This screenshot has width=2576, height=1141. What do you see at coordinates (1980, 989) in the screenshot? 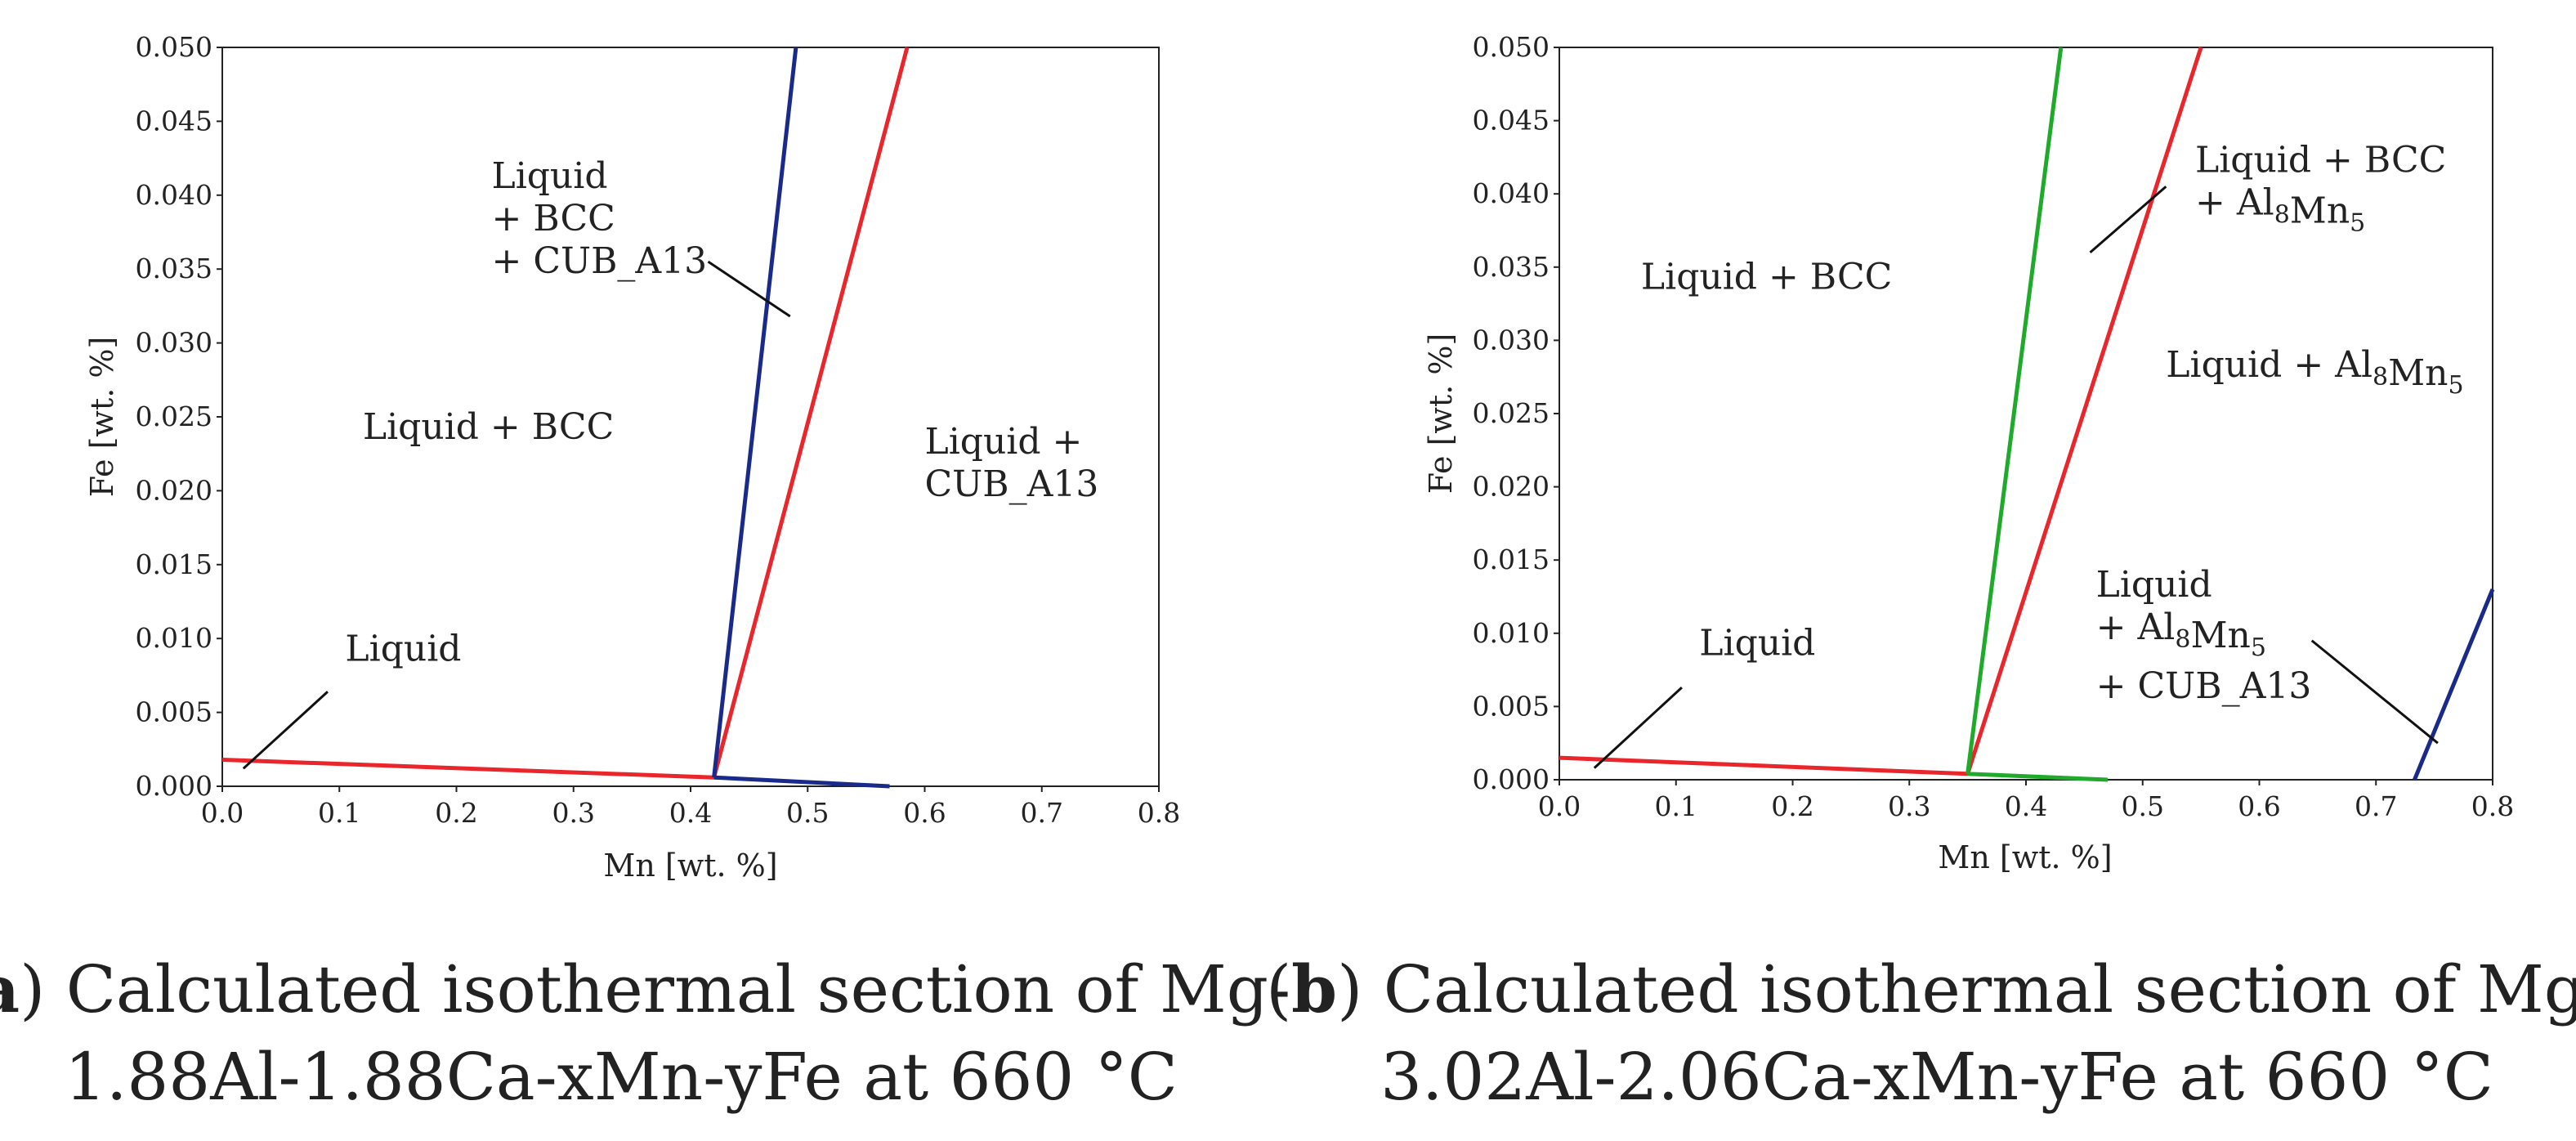
I see `caption-b-line1: Calculated isothermal section of Mg-` at bounding box center [1980, 989].